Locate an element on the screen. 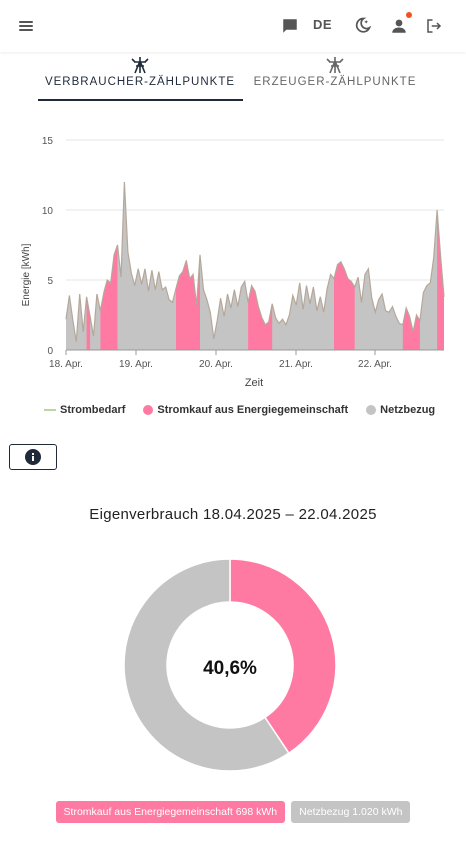  x-tick-label: 22. Apr. is located at coordinates (375, 364).